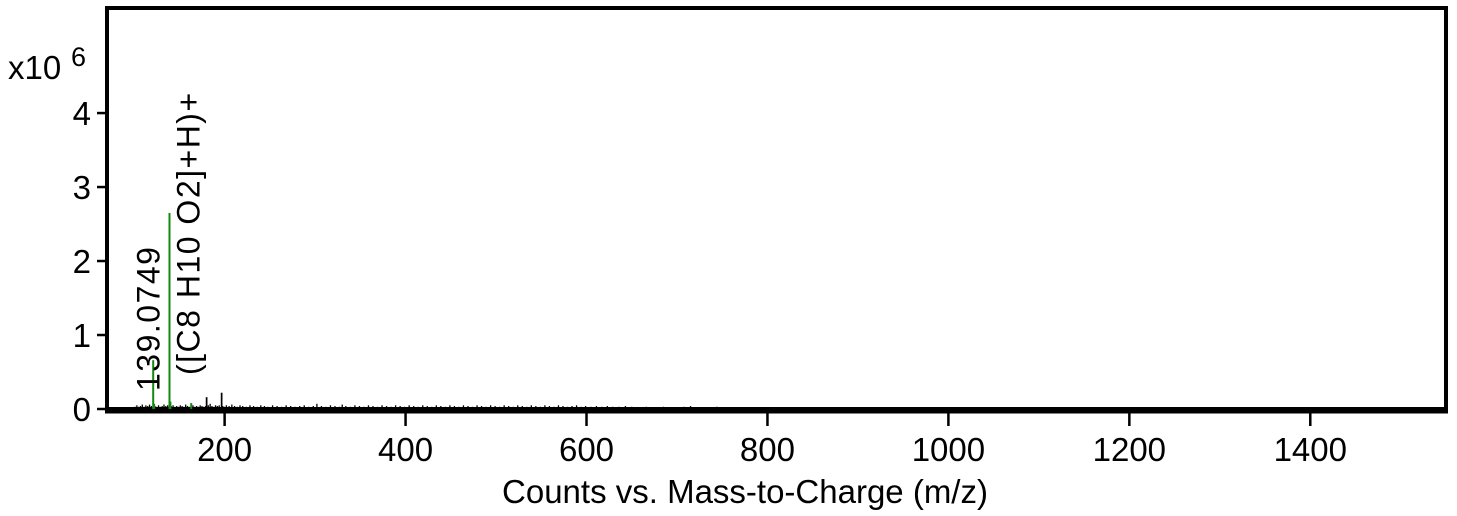 This screenshot has width=1457, height=516. Describe the element at coordinates (461, 406) in the screenshot. I see `baseline-noise-peaks` at that location.